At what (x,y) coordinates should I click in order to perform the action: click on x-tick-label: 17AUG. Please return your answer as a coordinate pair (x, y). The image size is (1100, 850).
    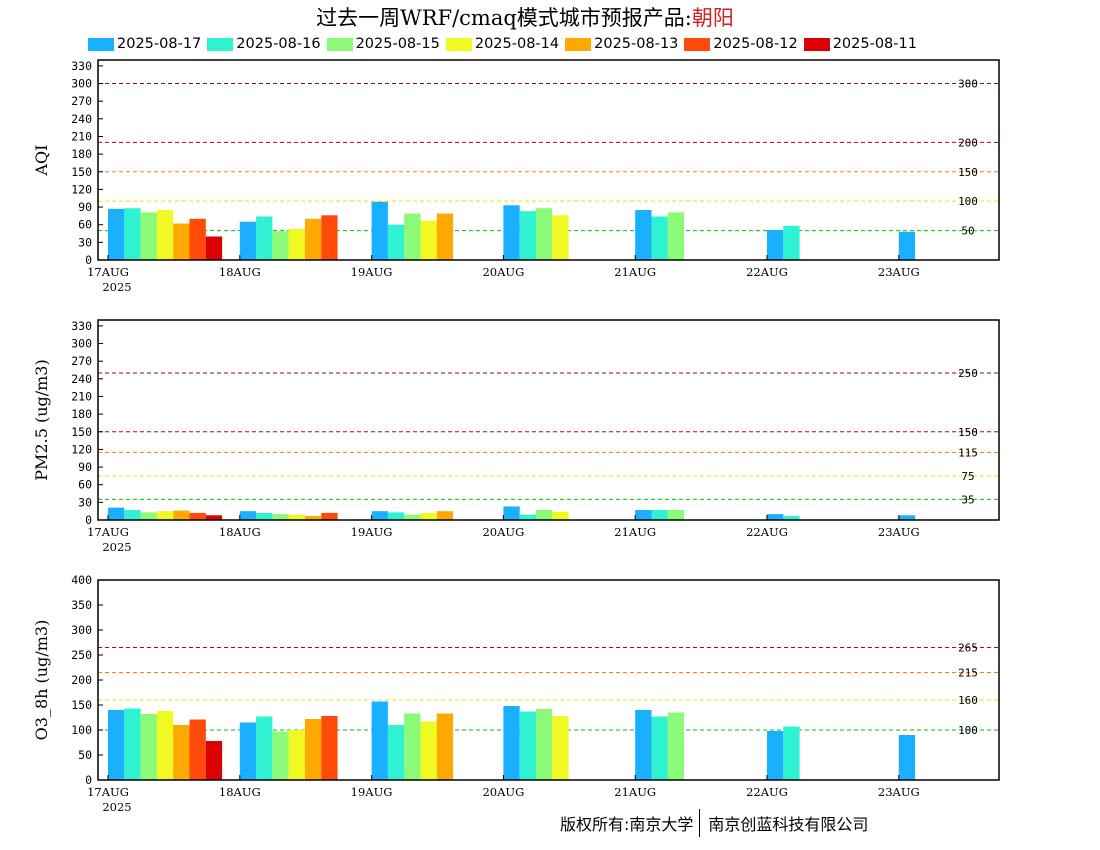
    Looking at the image, I should click on (108, 532).